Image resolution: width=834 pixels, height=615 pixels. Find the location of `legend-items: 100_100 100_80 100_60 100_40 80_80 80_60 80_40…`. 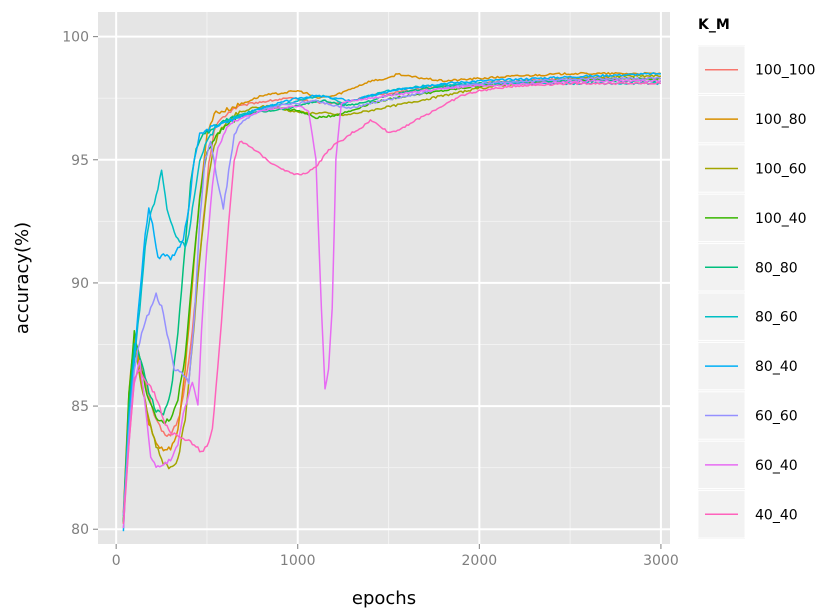

legend-items: 100_100 100_80 100_60 100_40 80_80 80_60 80_40… is located at coordinates (756, 292).